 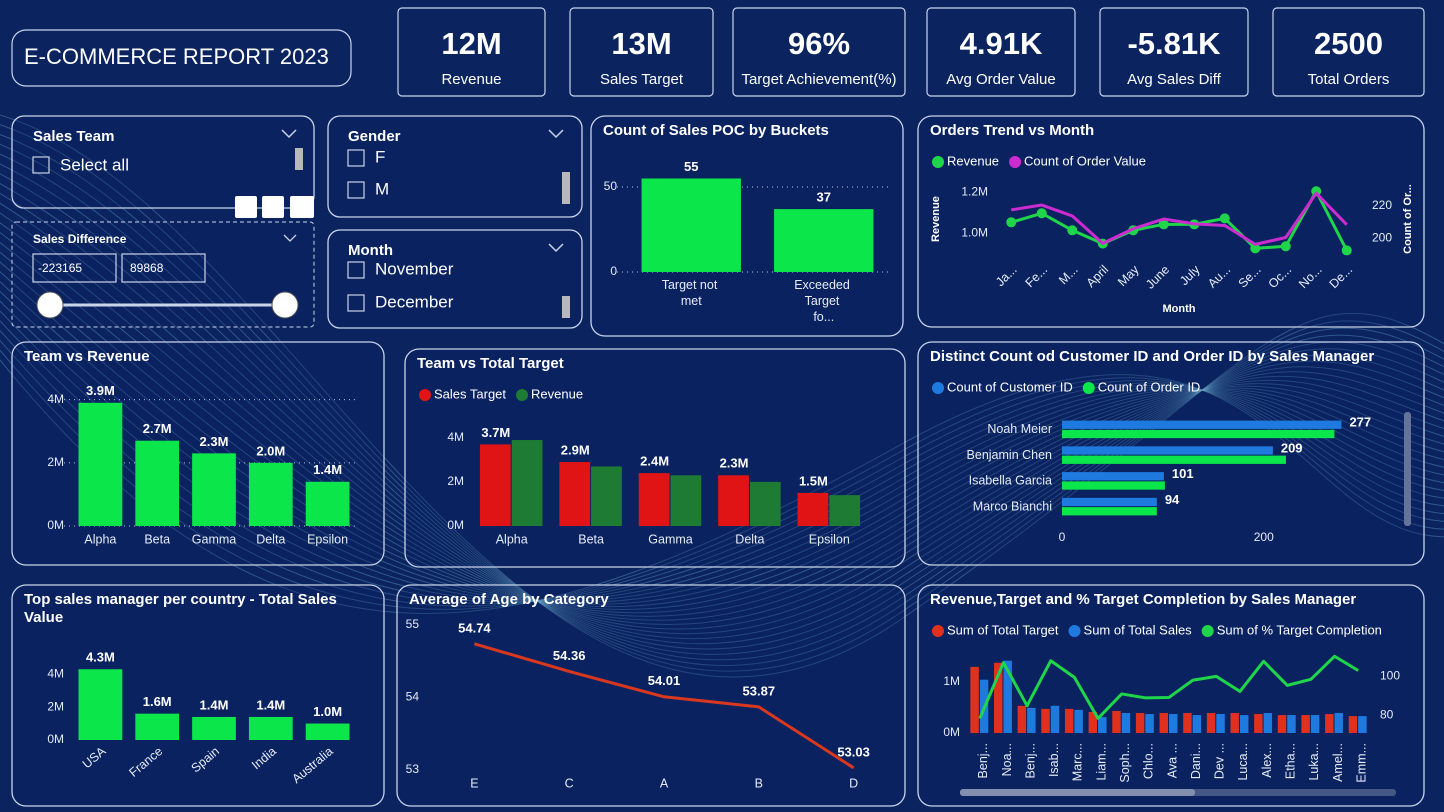 I want to click on y2-tick-label: 80, so click(x=1387, y=715).